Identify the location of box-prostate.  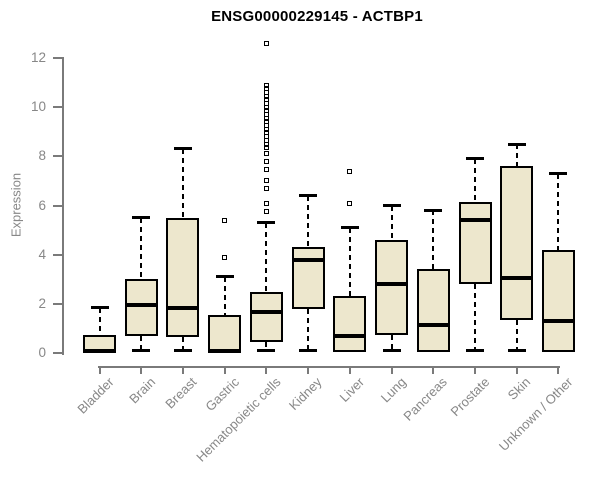
(475, 243).